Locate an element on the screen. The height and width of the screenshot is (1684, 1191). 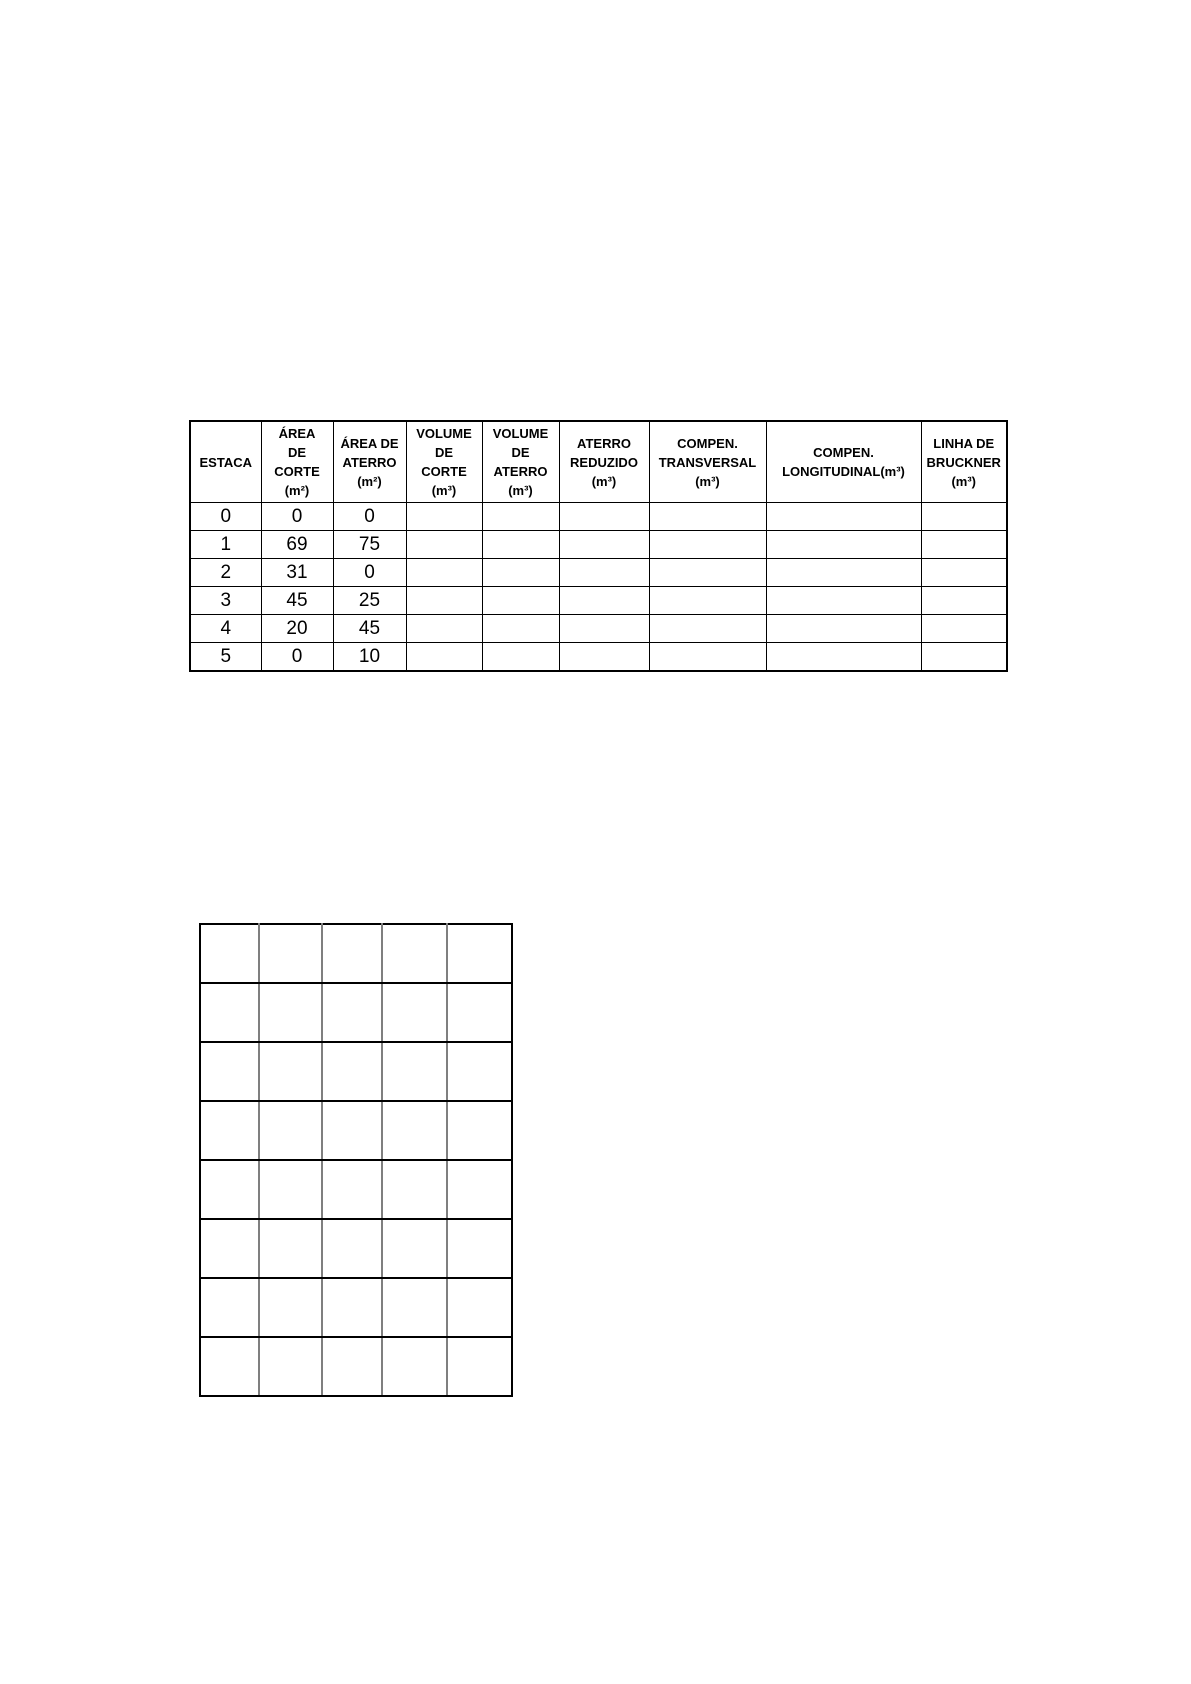
header-cell-estaca: ESTACA is located at coordinates (225, 461).